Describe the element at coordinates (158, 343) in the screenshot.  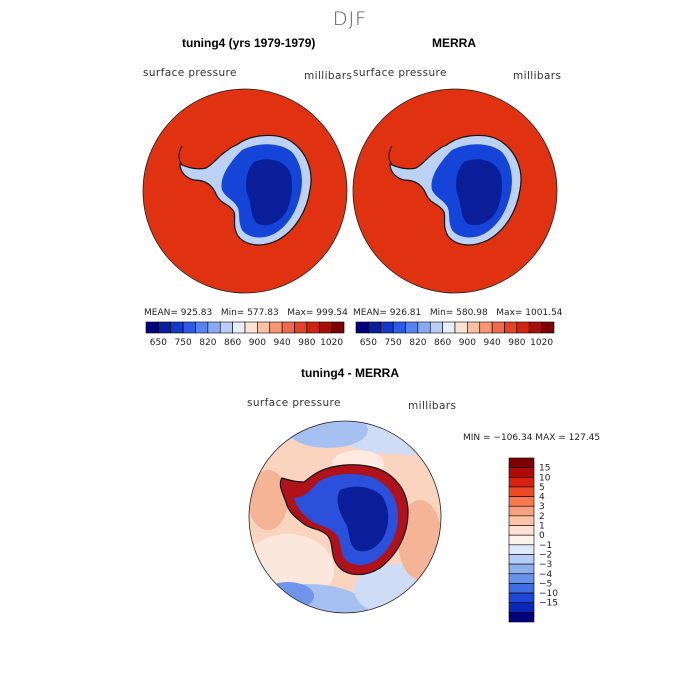
I see `left-colorbar-tick-label: 650` at that location.